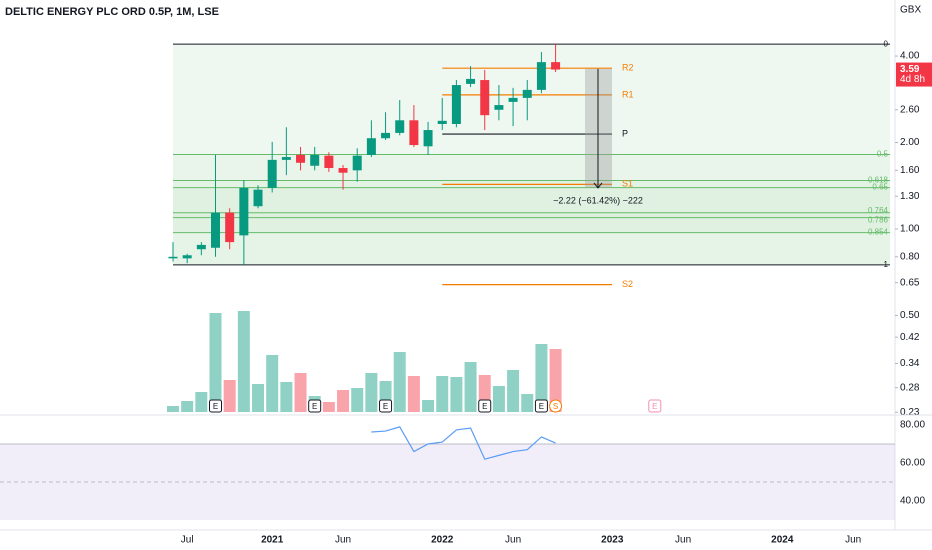 The width and height of the screenshot is (932, 550). I want to click on fib-label: 0.786, so click(878, 220).